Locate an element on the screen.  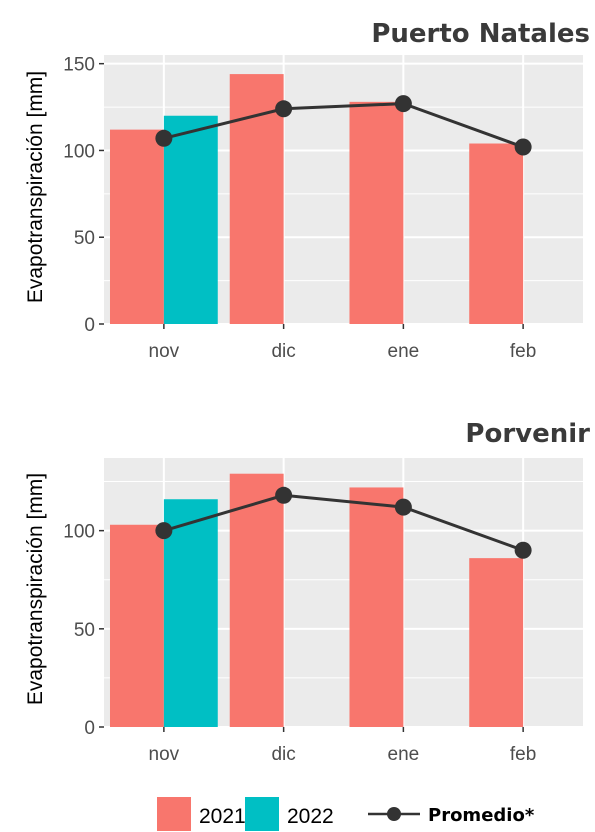
legend-label-2021: 2021 is located at coordinates (222, 816).